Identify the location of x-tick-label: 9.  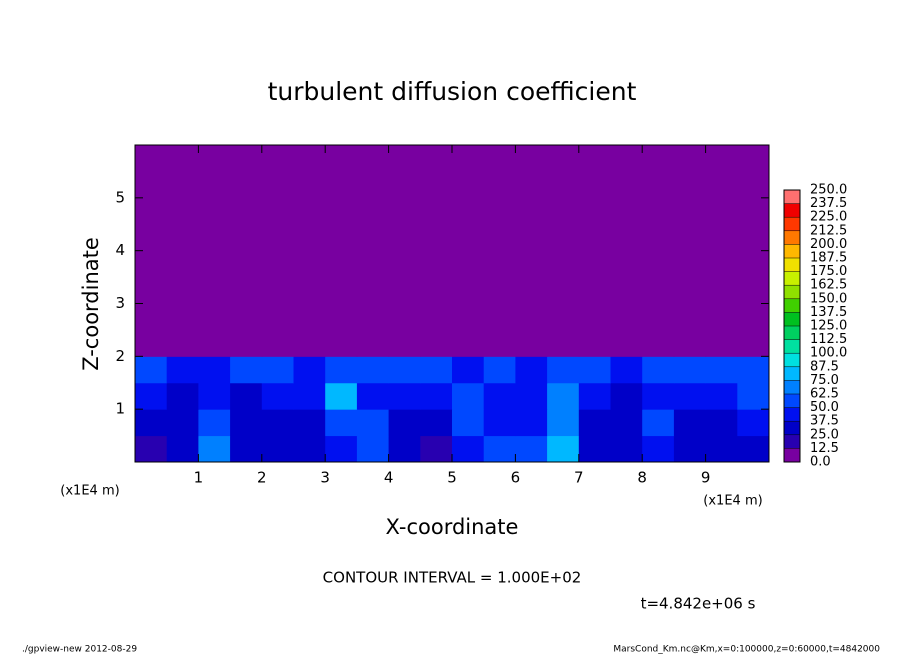
(706, 478).